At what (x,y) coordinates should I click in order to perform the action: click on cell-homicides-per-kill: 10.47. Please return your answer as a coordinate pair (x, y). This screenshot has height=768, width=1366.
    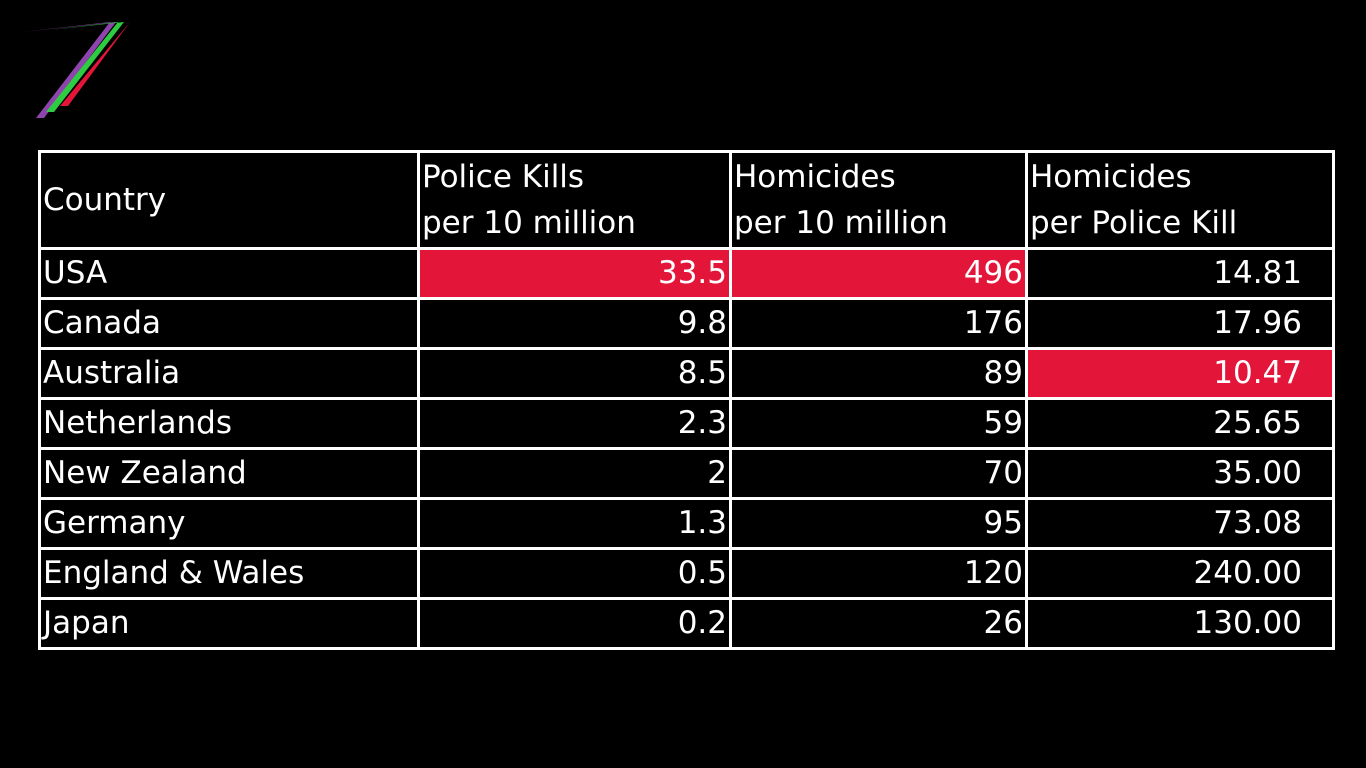
    Looking at the image, I should click on (1180, 373).